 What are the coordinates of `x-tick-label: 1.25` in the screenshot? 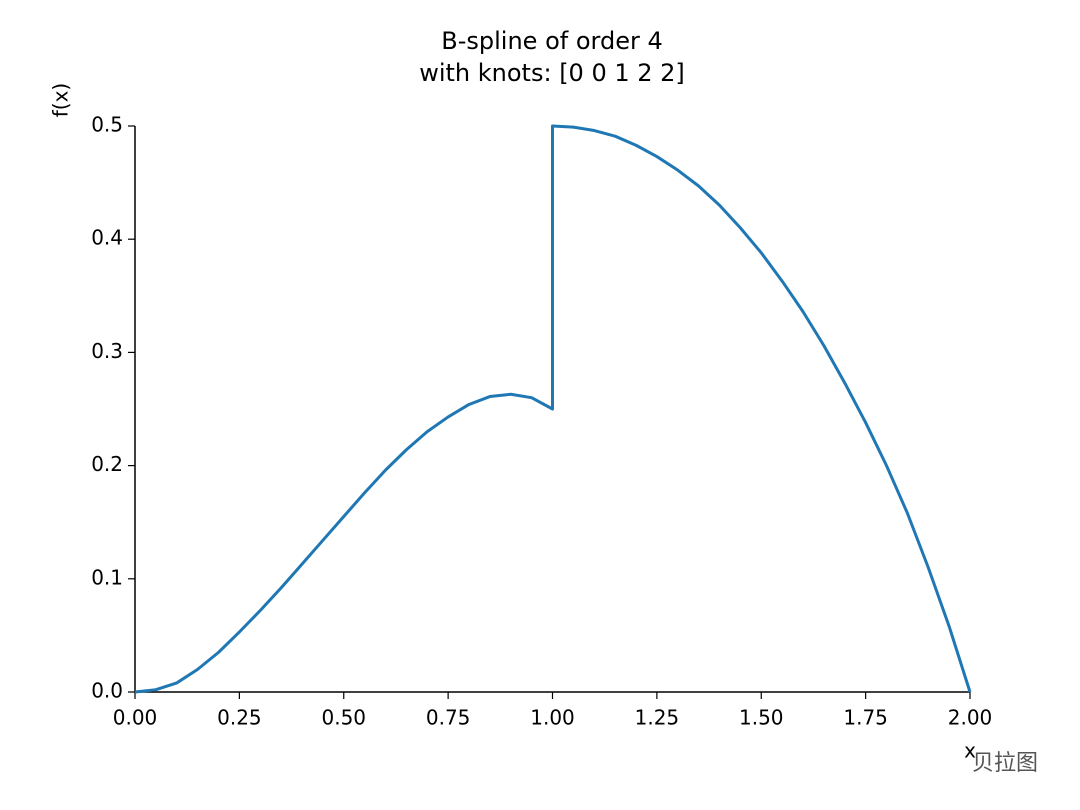 It's located at (657, 718).